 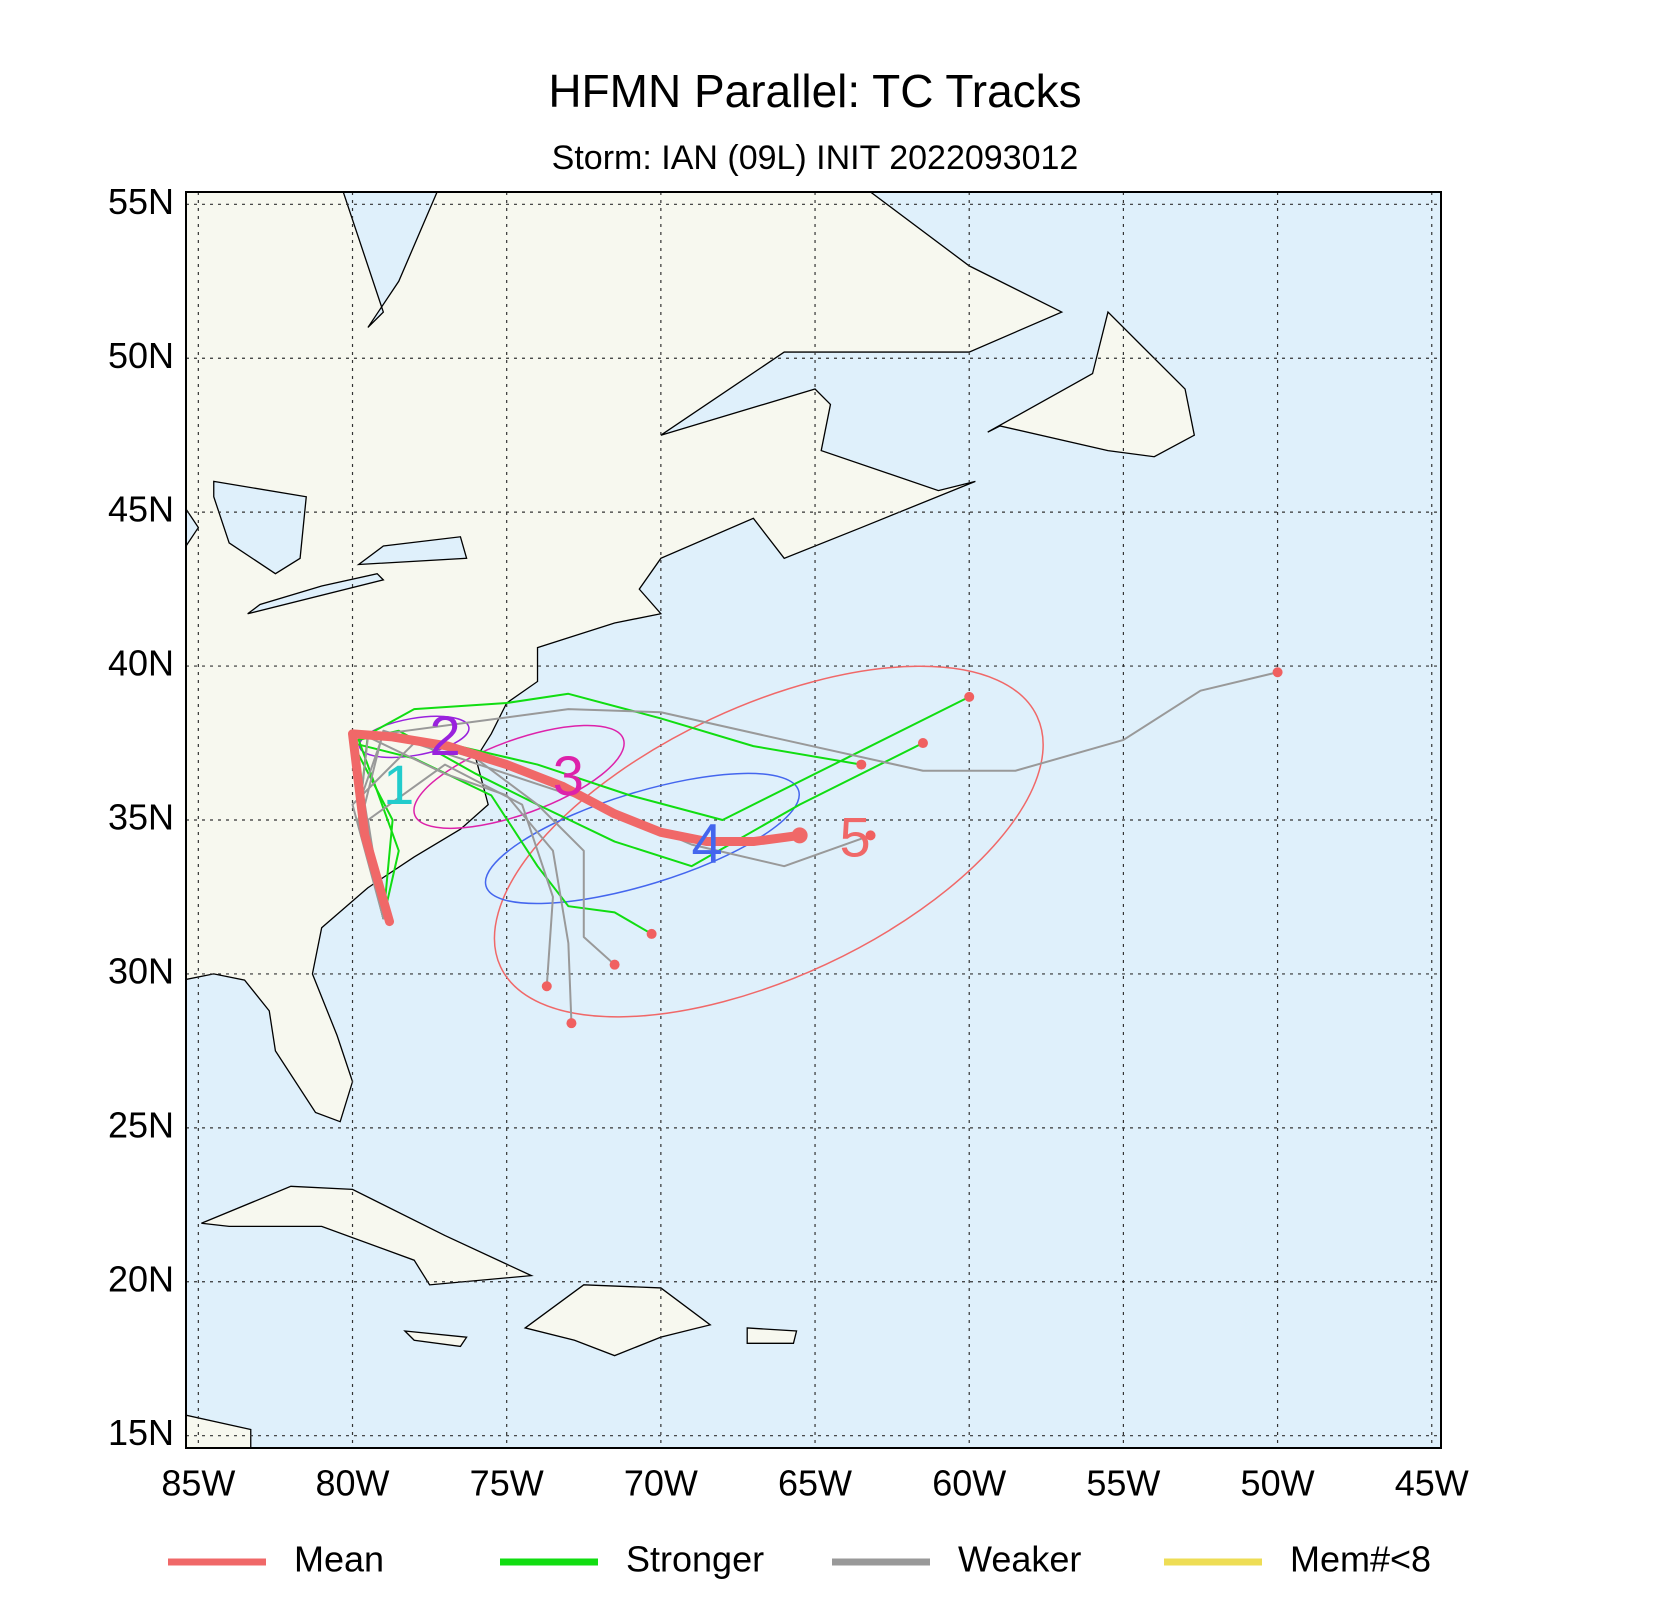 I want to click on x-tick-label: 45W, so click(x=1432, y=1483).